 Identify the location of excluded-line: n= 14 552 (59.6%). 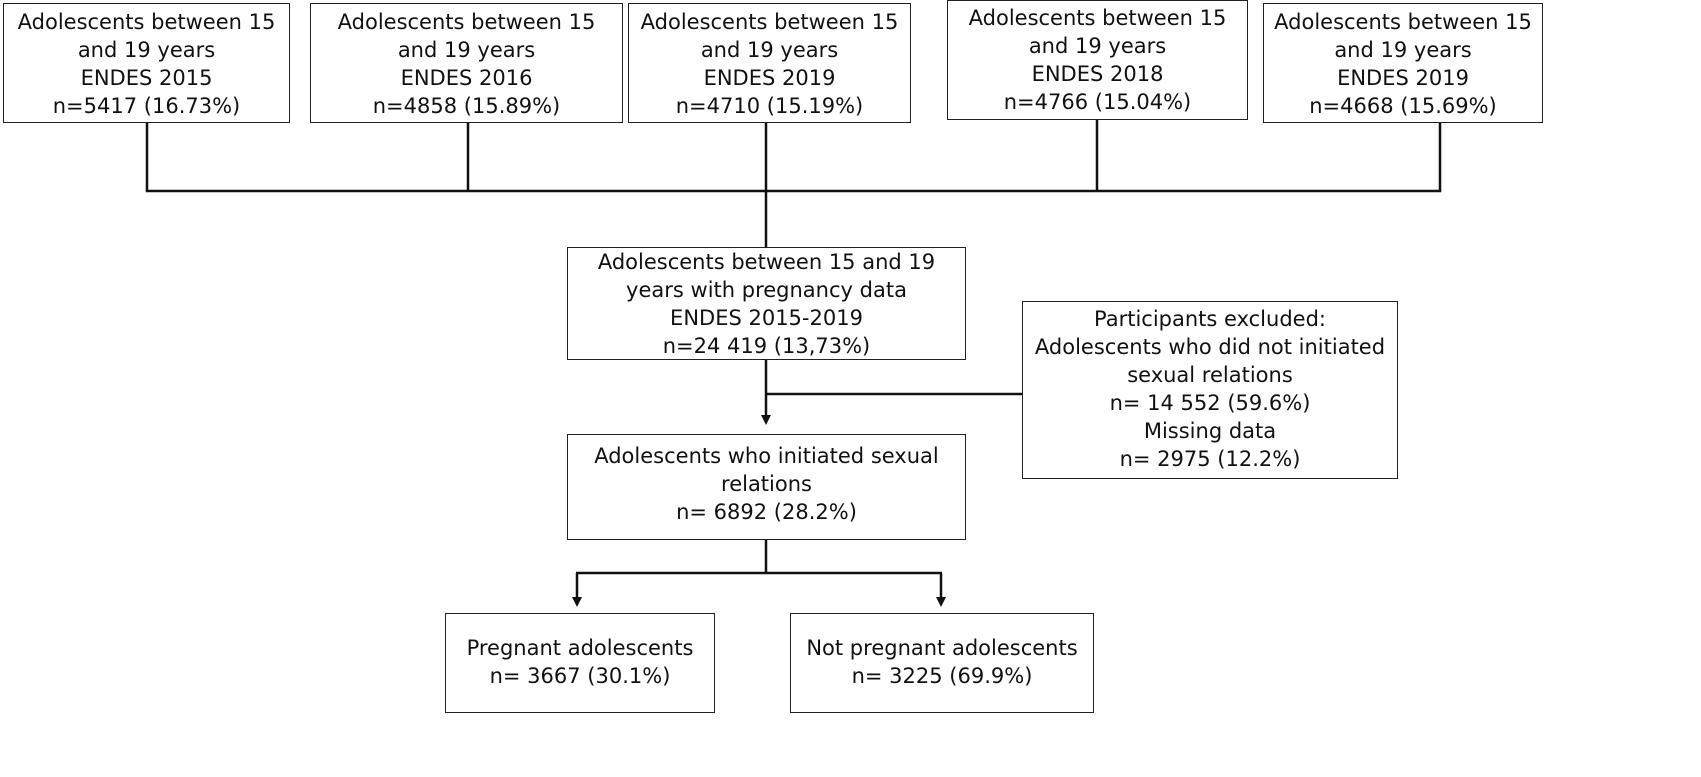
(1210, 403).